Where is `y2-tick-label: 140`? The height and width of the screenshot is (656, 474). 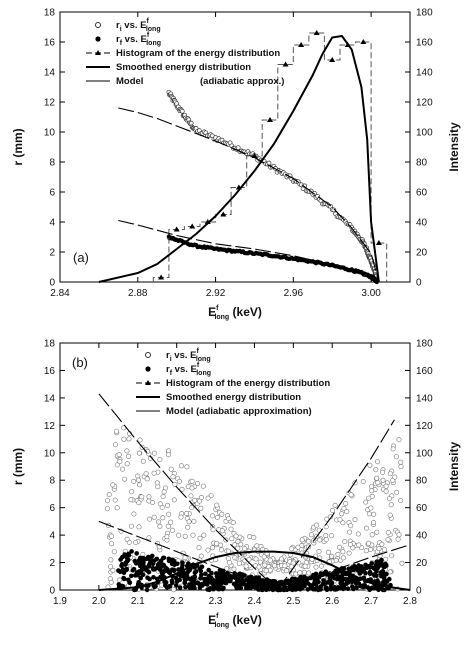 y2-tick-label: 140 is located at coordinates (424, 73).